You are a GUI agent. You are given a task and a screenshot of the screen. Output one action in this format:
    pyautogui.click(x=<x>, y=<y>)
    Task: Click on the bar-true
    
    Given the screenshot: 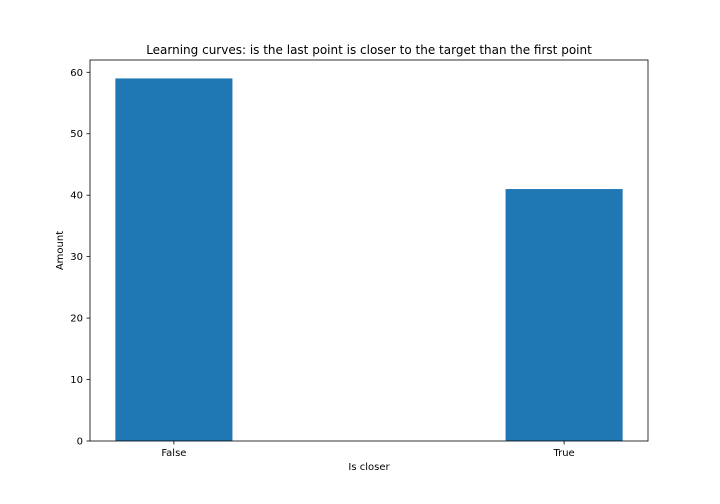 What is the action you would take?
    pyautogui.click(x=564, y=315)
    